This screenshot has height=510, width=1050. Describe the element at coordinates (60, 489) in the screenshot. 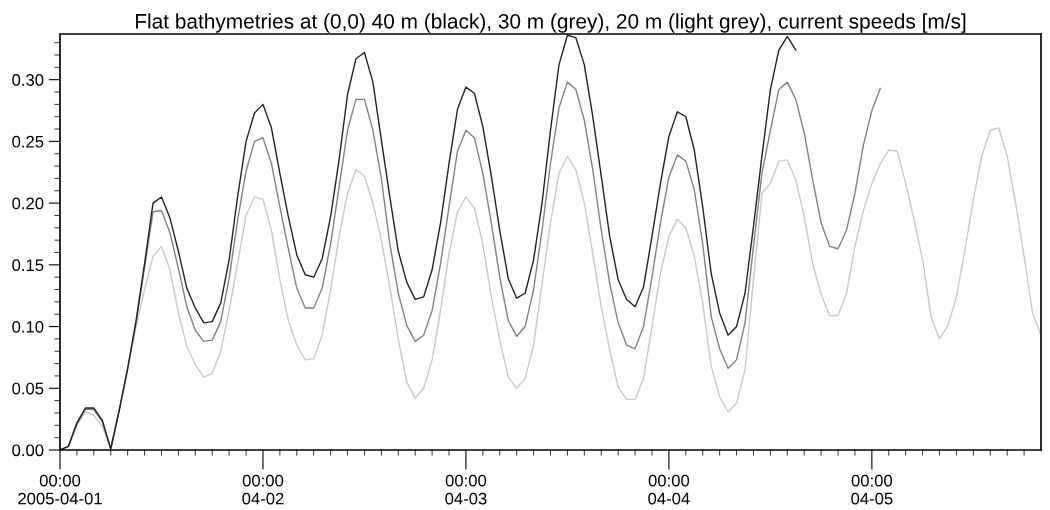

I see `x-tick-label: 00:00 2005-04-01` at that location.